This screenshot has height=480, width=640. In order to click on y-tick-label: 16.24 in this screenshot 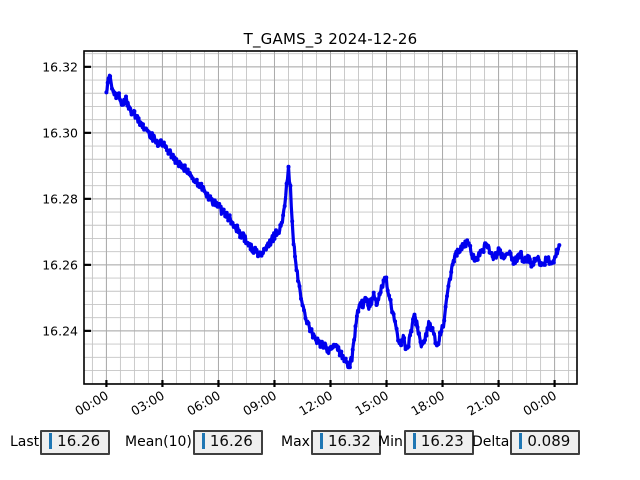, I will do `click(60, 330)`.